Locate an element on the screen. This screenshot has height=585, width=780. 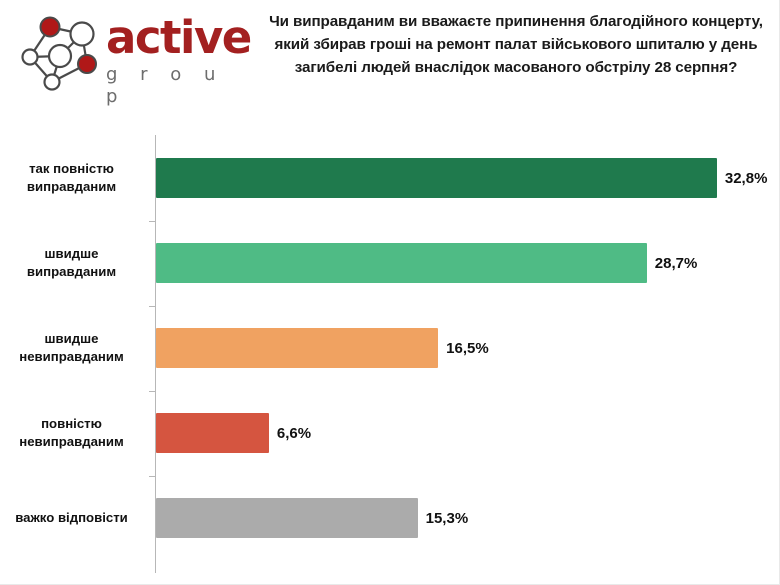
bar-value-label: 6,6% is located at coordinates (294, 433).